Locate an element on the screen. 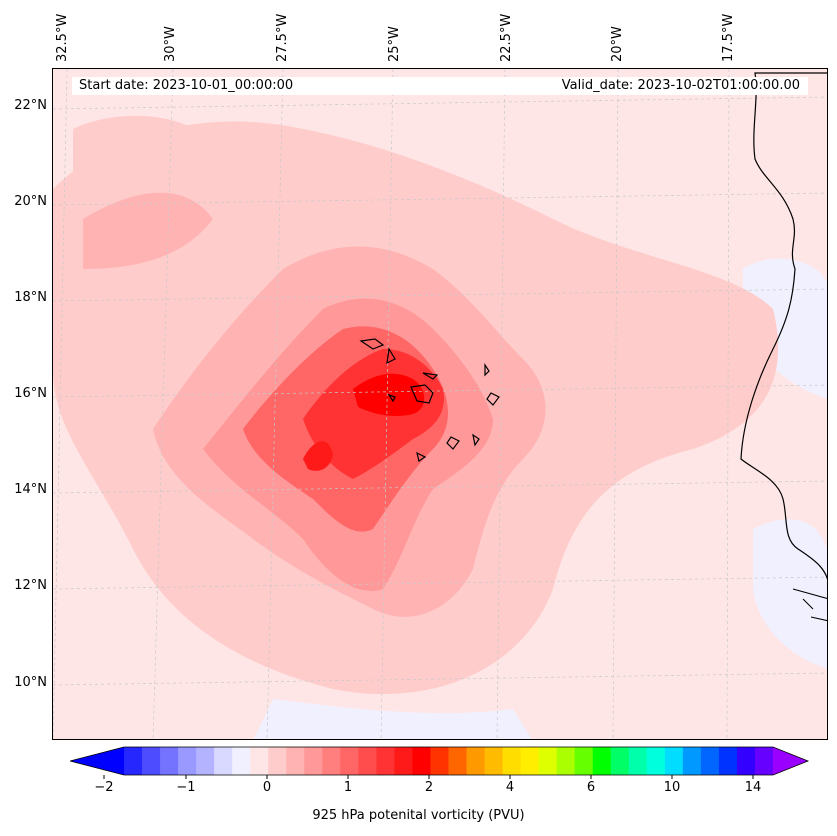 The width and height of the screenshot is (837, 836). lon-label: 20°W is located at coordinates (617, 44).